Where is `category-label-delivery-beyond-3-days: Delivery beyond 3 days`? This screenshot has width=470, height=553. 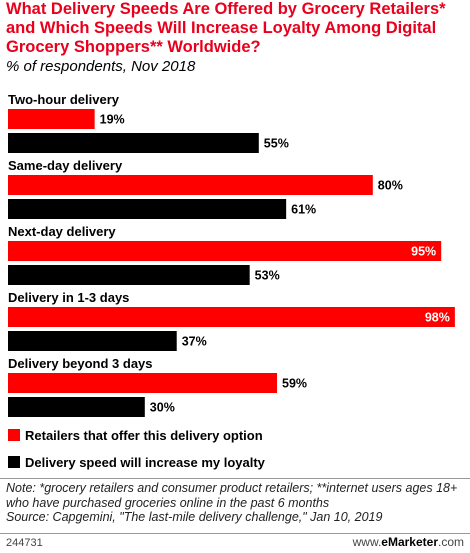
category-label-delivery-beyond-3-days: Delivery beyond 3 days is located at coordinates (80, 363).